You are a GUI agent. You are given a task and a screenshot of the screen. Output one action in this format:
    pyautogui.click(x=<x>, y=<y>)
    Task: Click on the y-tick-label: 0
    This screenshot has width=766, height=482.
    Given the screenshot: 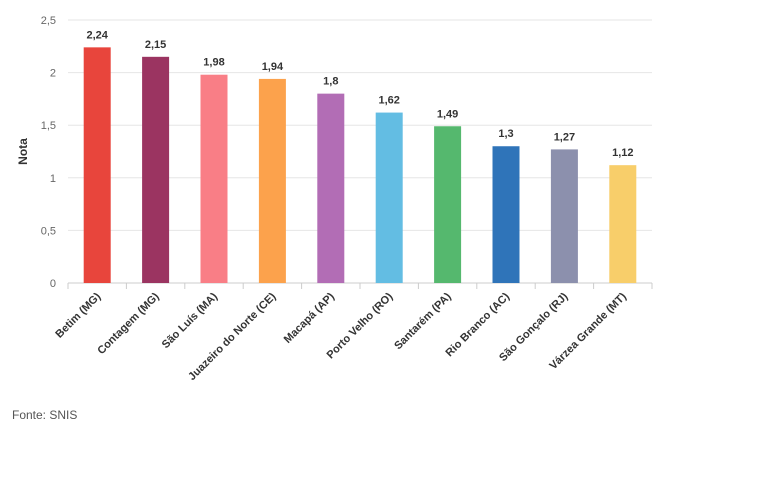 What is the action you would take?
    pyautogui.click(x=53, y=284)
    